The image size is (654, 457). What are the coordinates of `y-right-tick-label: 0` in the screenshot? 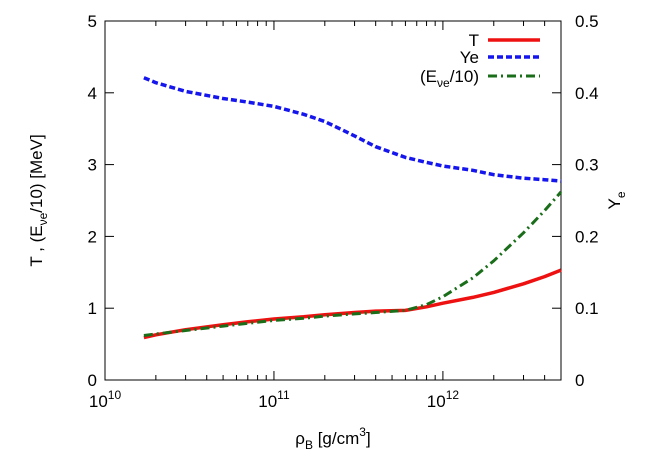 It's located at (579, 380).